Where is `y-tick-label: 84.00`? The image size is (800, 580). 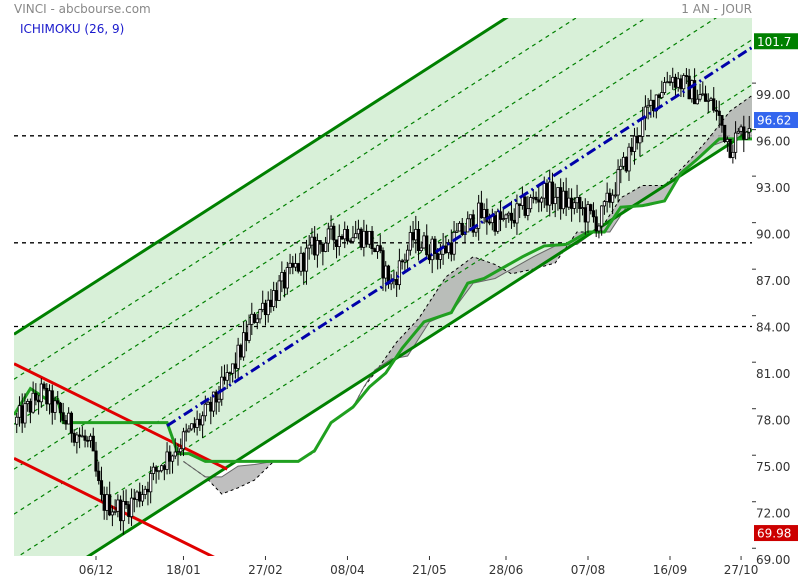
y-tick-label: 84.00 is located at coordinates (773, 328).